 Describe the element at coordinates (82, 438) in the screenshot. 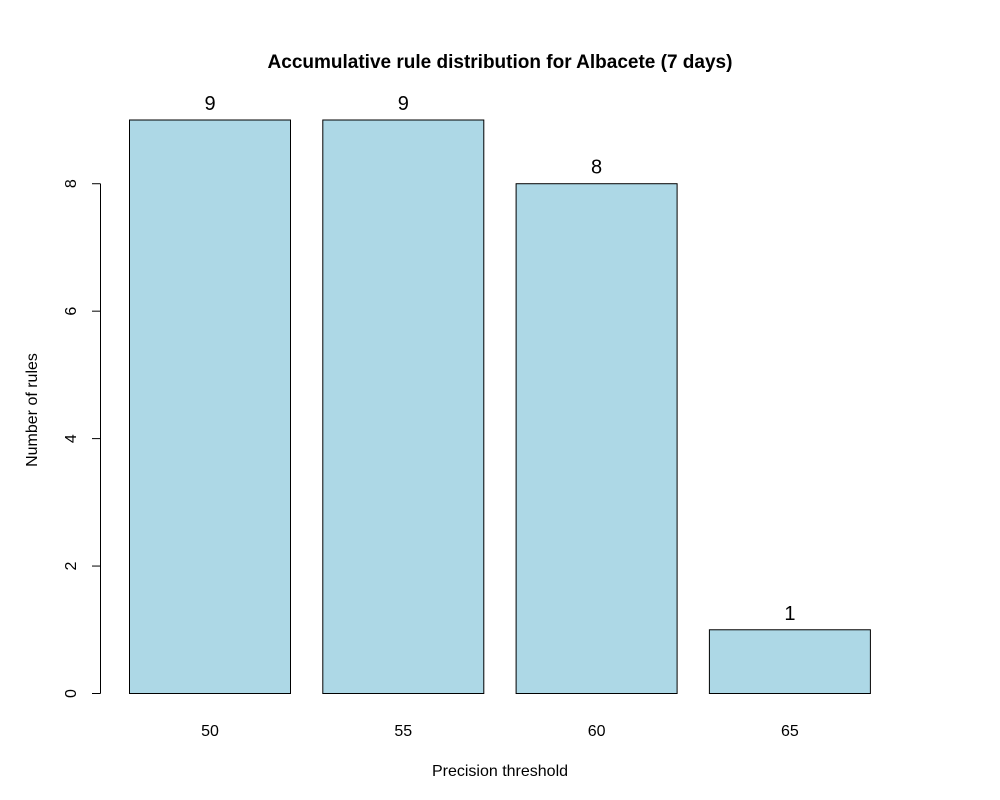

I see `y-axis: 0 2 4 6 8` at that location.